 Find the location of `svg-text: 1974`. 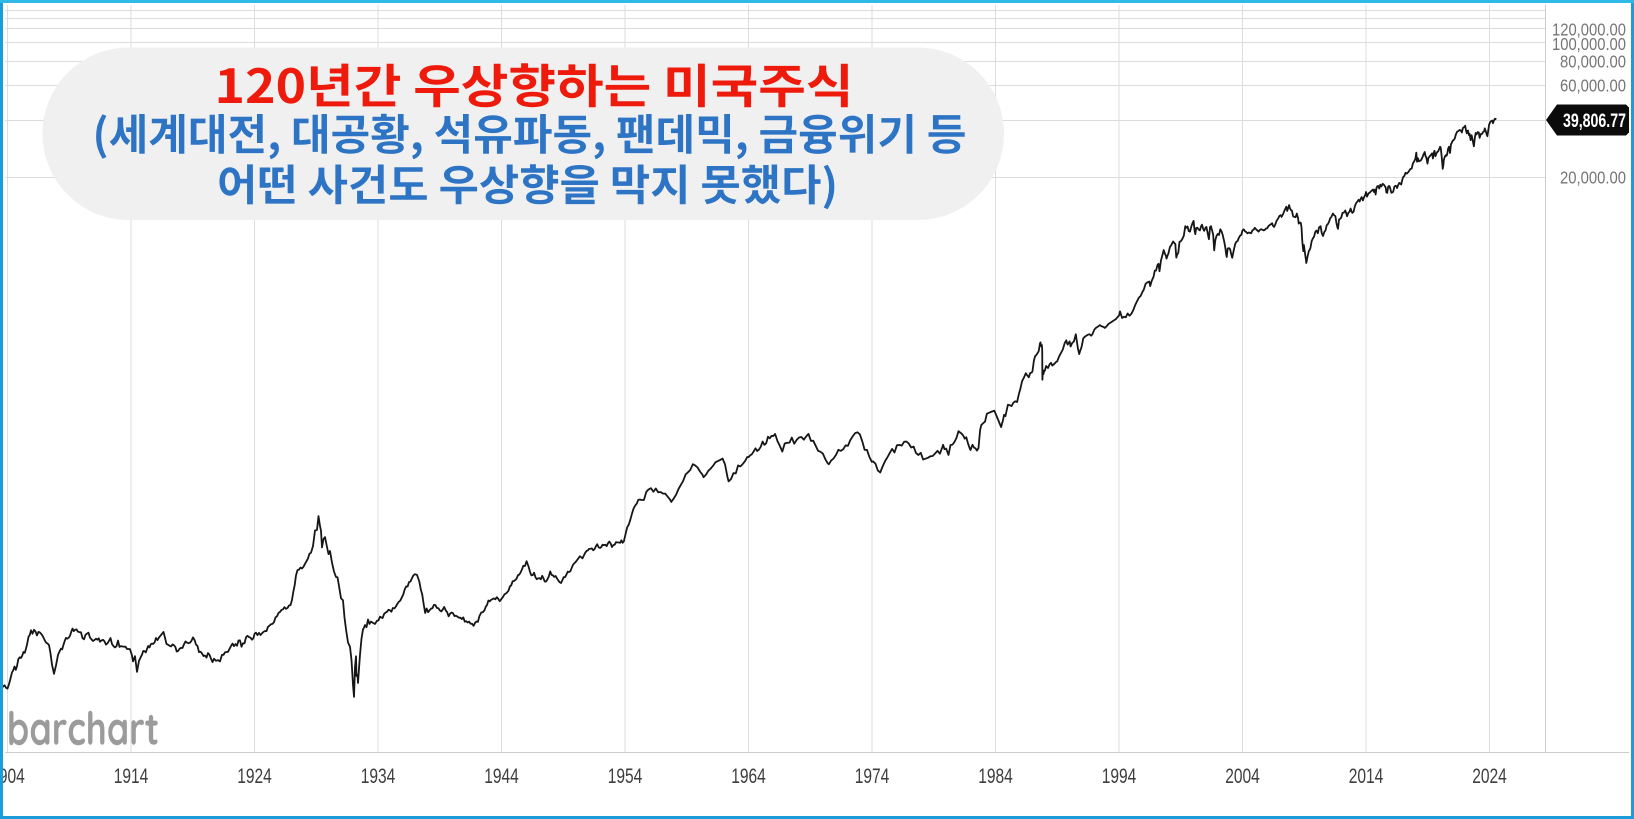

svg-text: 1974 is located at coordinates (872, 776).